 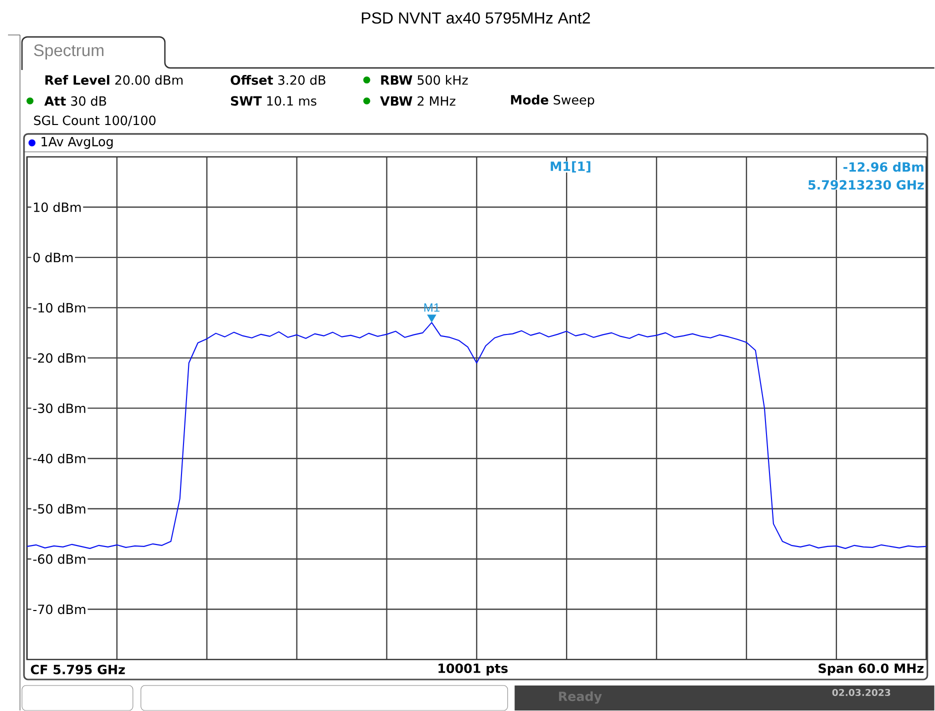 What do you see at coordinates (570, 167) in the screenshot?
I see `annotation: M1[1]` at bounding box center [570, 167].